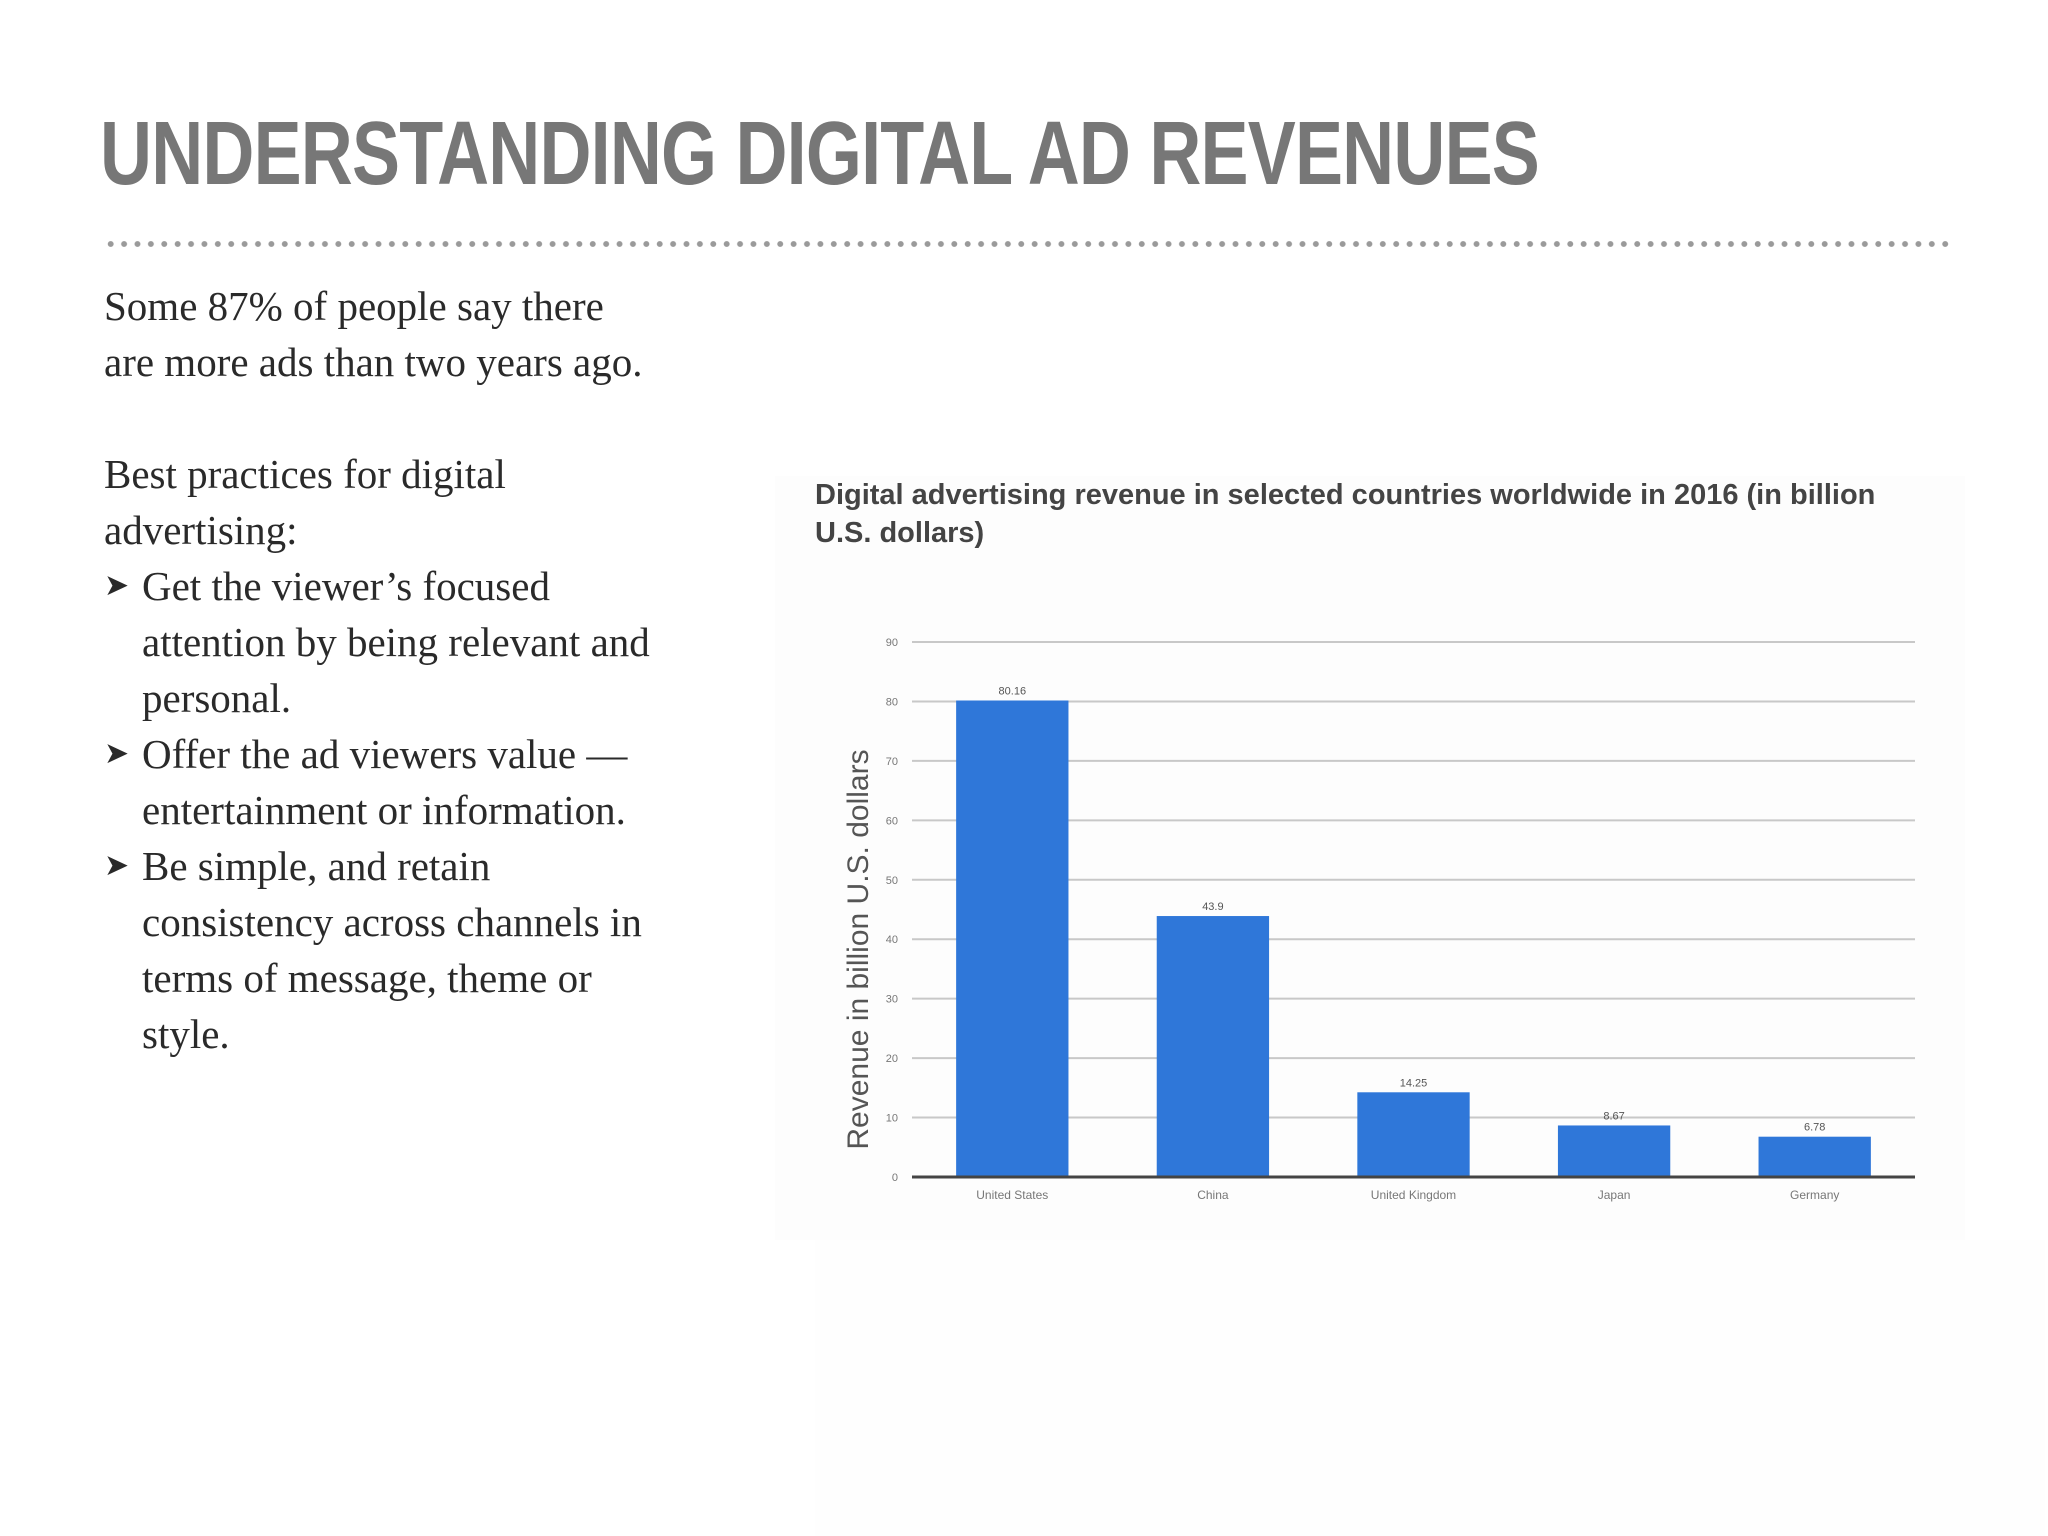 Image resolution: width=2048 pixels, height=1536 pixels. Describe the element at coordinates (895, 1178) in the screenshot. I see `y-tick-label: 0` at that location.